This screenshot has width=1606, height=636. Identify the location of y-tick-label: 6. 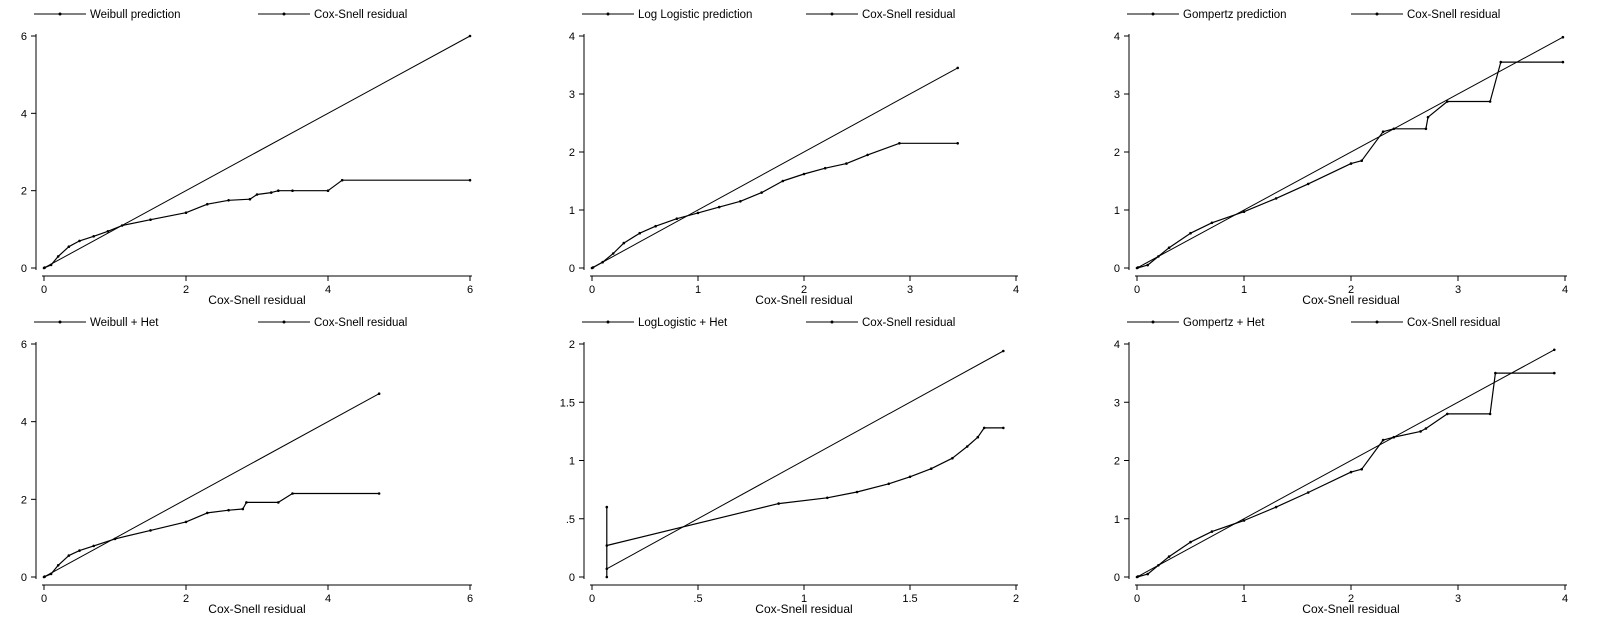
(24, 37).